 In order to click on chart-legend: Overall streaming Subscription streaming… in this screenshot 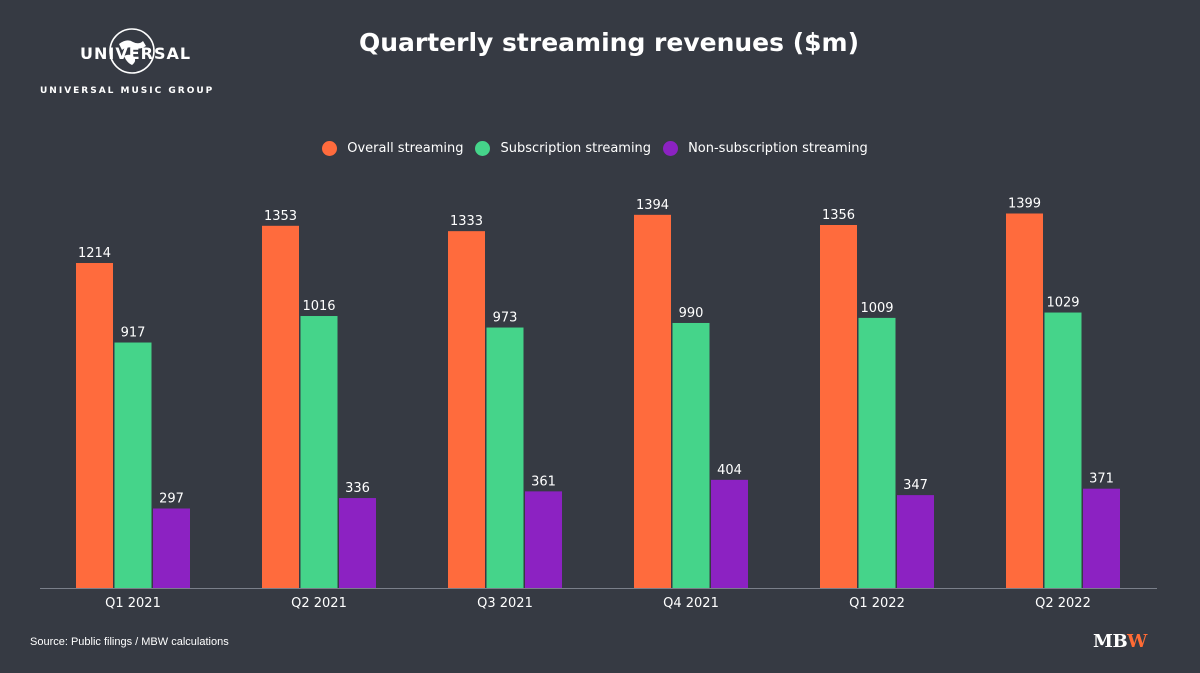, I will do `click(595, 148)`.